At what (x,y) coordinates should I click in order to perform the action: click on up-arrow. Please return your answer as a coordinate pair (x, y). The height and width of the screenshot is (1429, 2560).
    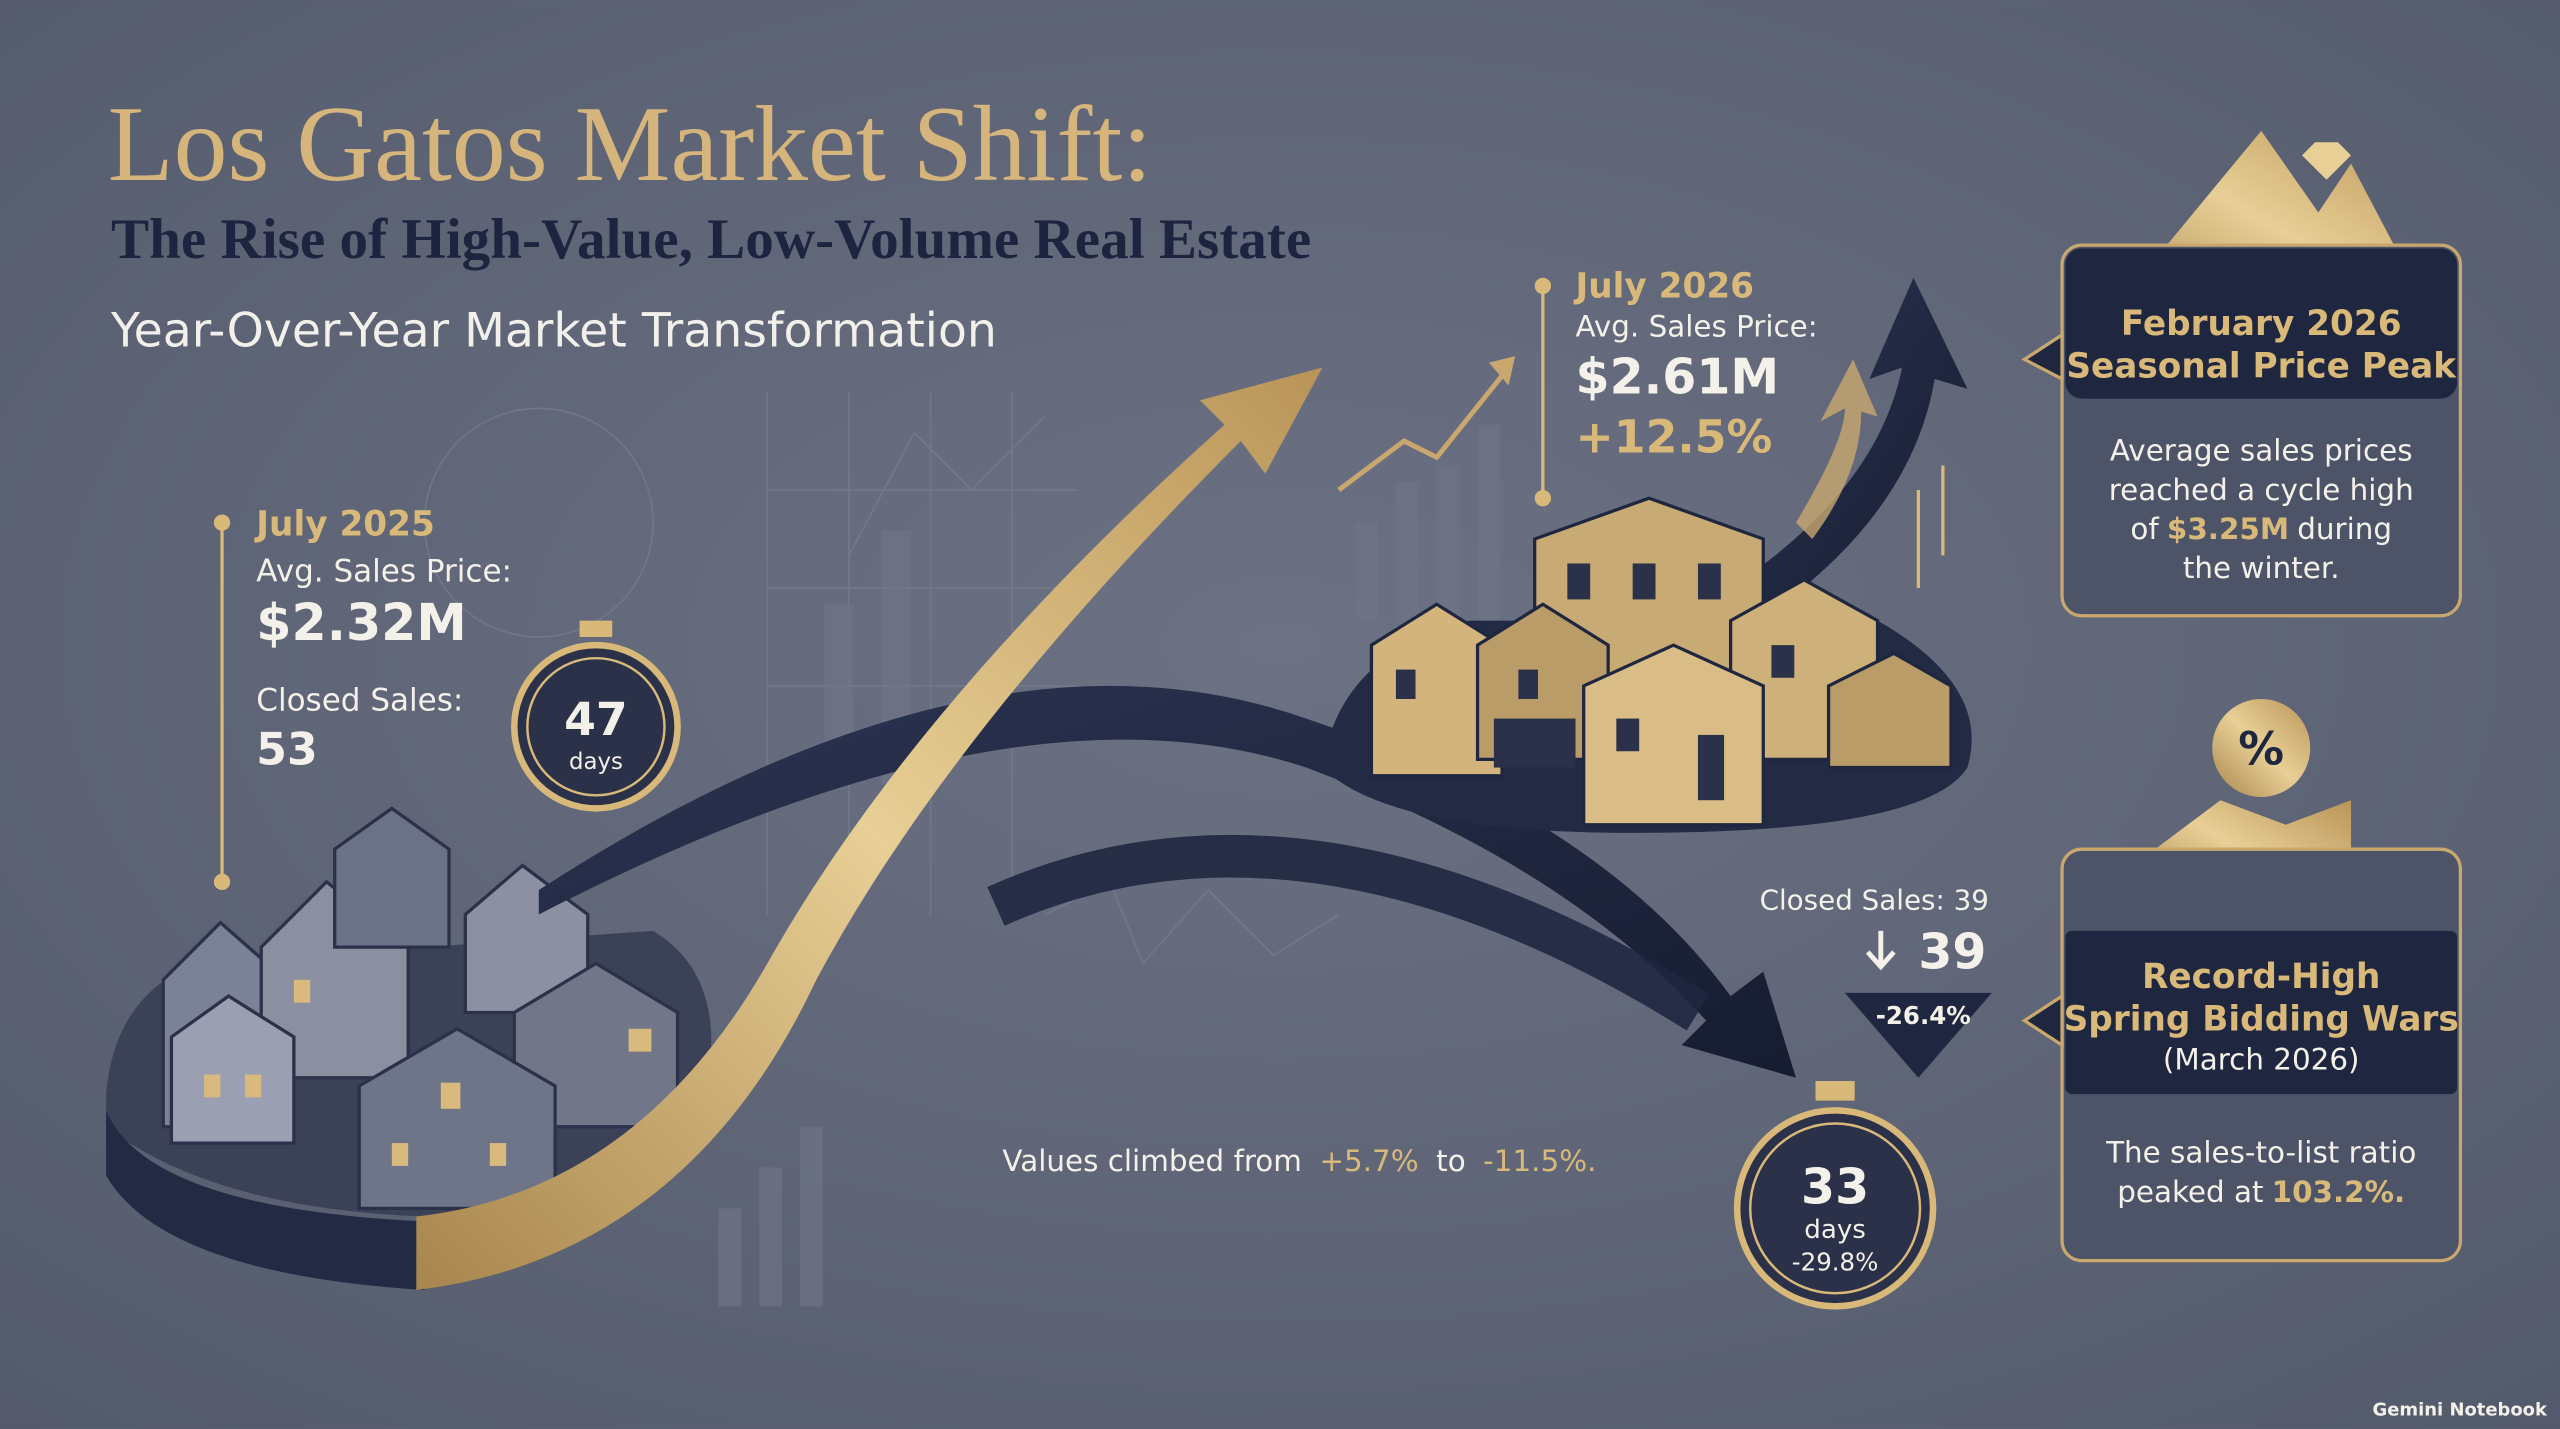
    Looking at the image, I should click on (1849, 453).